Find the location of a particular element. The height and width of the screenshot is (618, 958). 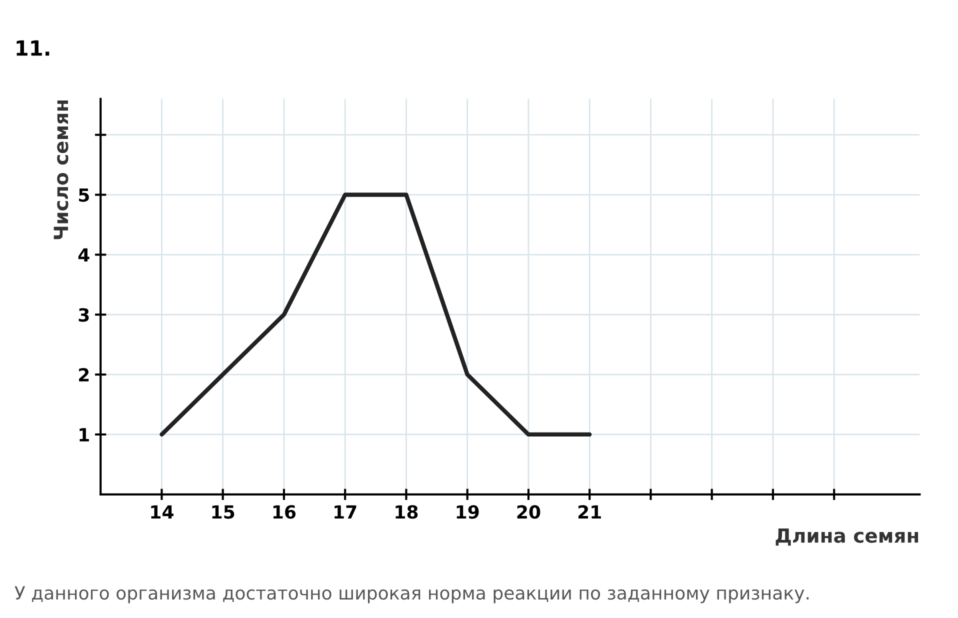

y-axis-title: Число семян is located at coordinates (61, 170).